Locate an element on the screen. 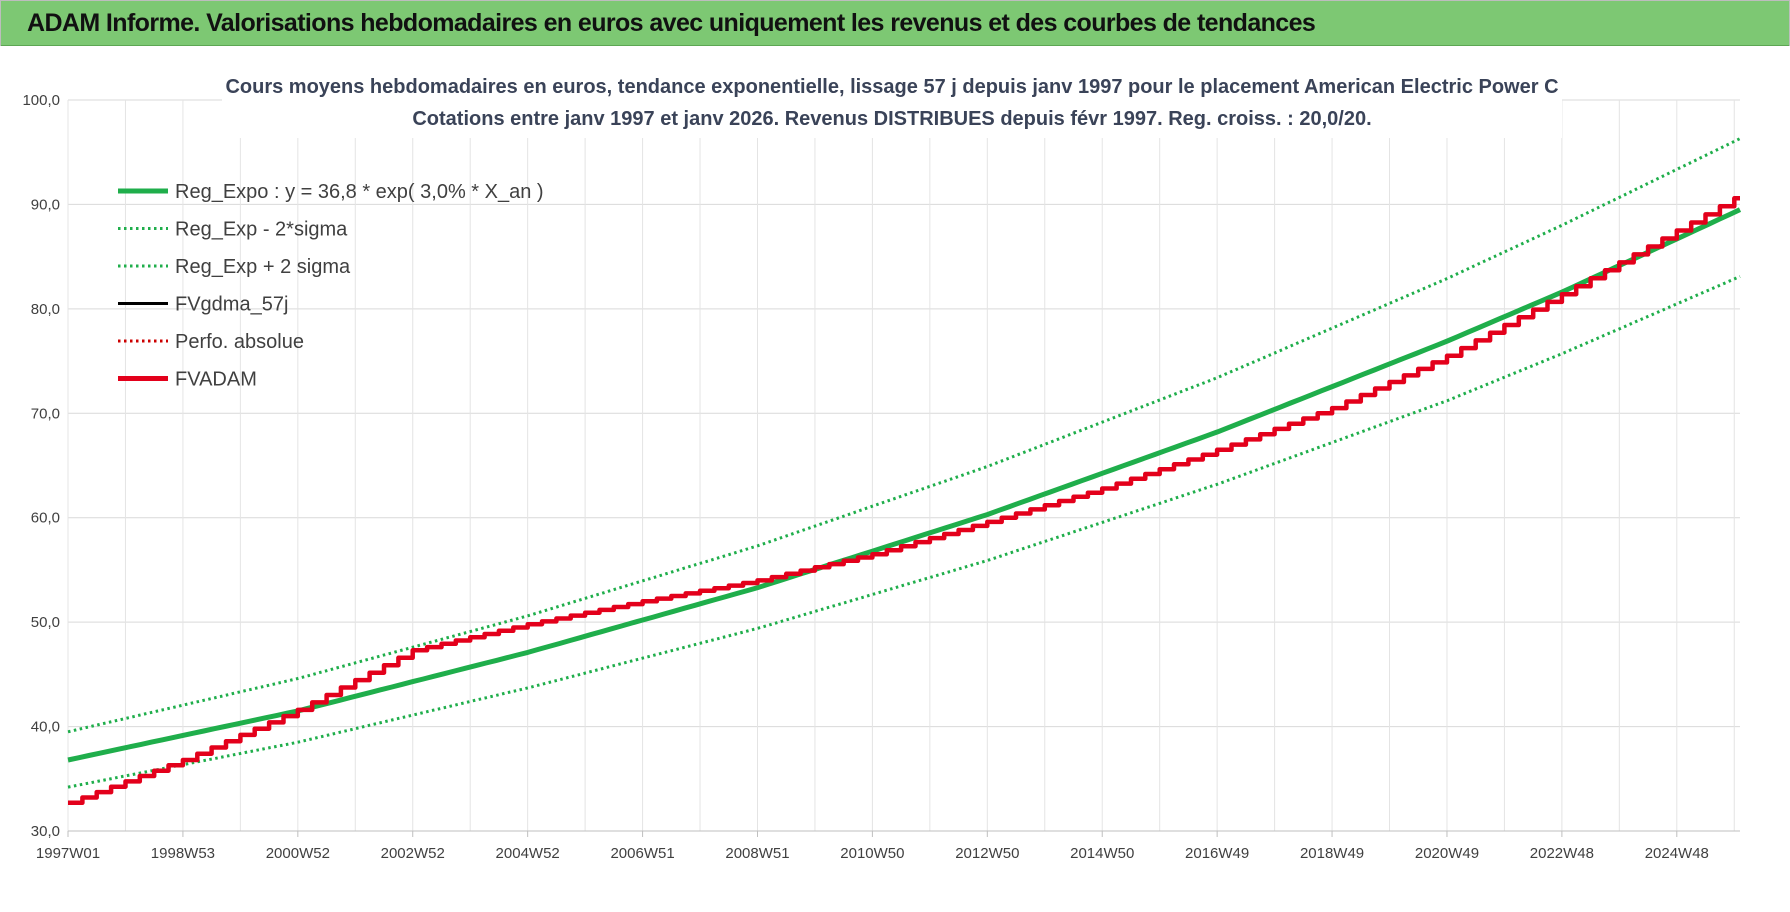 The image size is (1790, 912). x-tick-label: 2006W51 is located at coordinates (642, 853).